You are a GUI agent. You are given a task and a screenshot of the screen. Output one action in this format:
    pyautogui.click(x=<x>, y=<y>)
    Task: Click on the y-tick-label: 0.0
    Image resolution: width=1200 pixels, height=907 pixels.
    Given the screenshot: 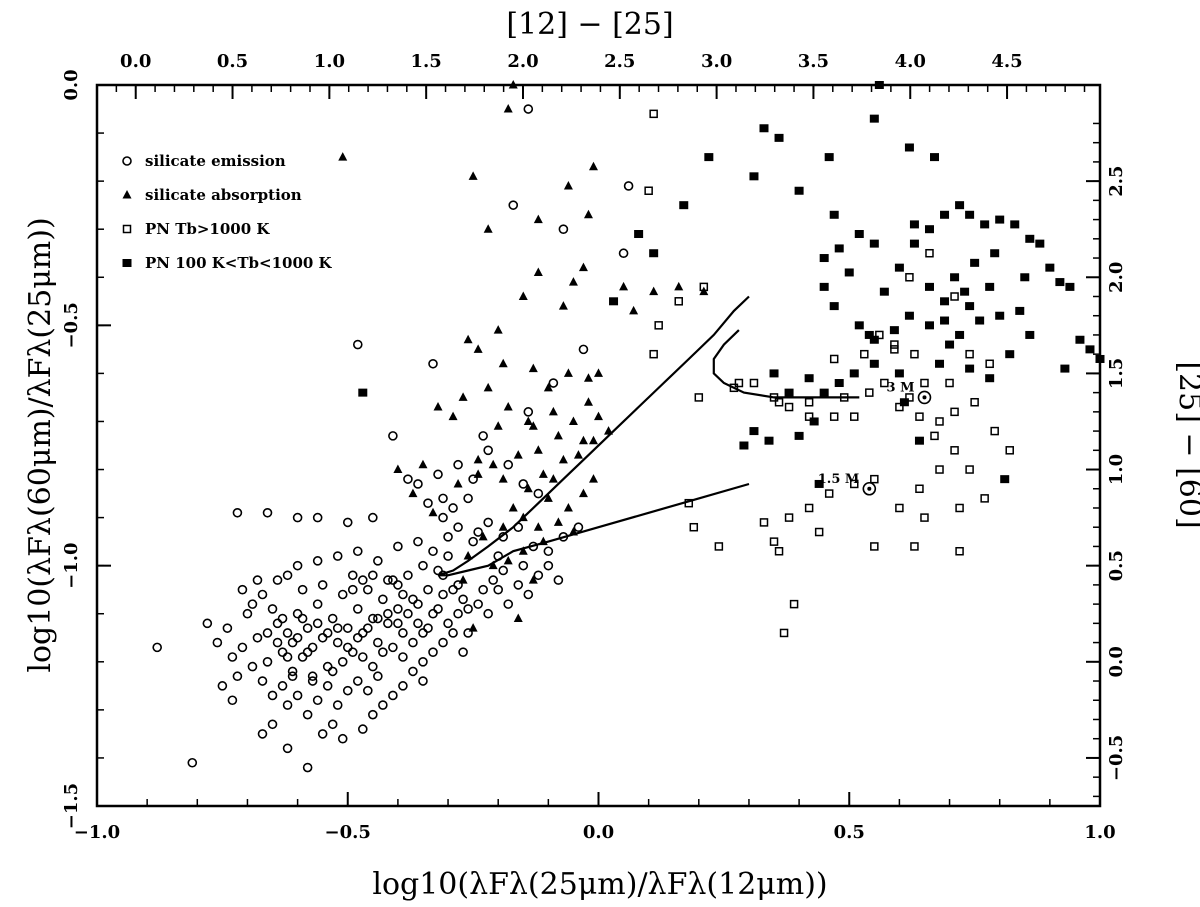 What is the action you would take?
    pyautogui.click(x=71, y=84)
    